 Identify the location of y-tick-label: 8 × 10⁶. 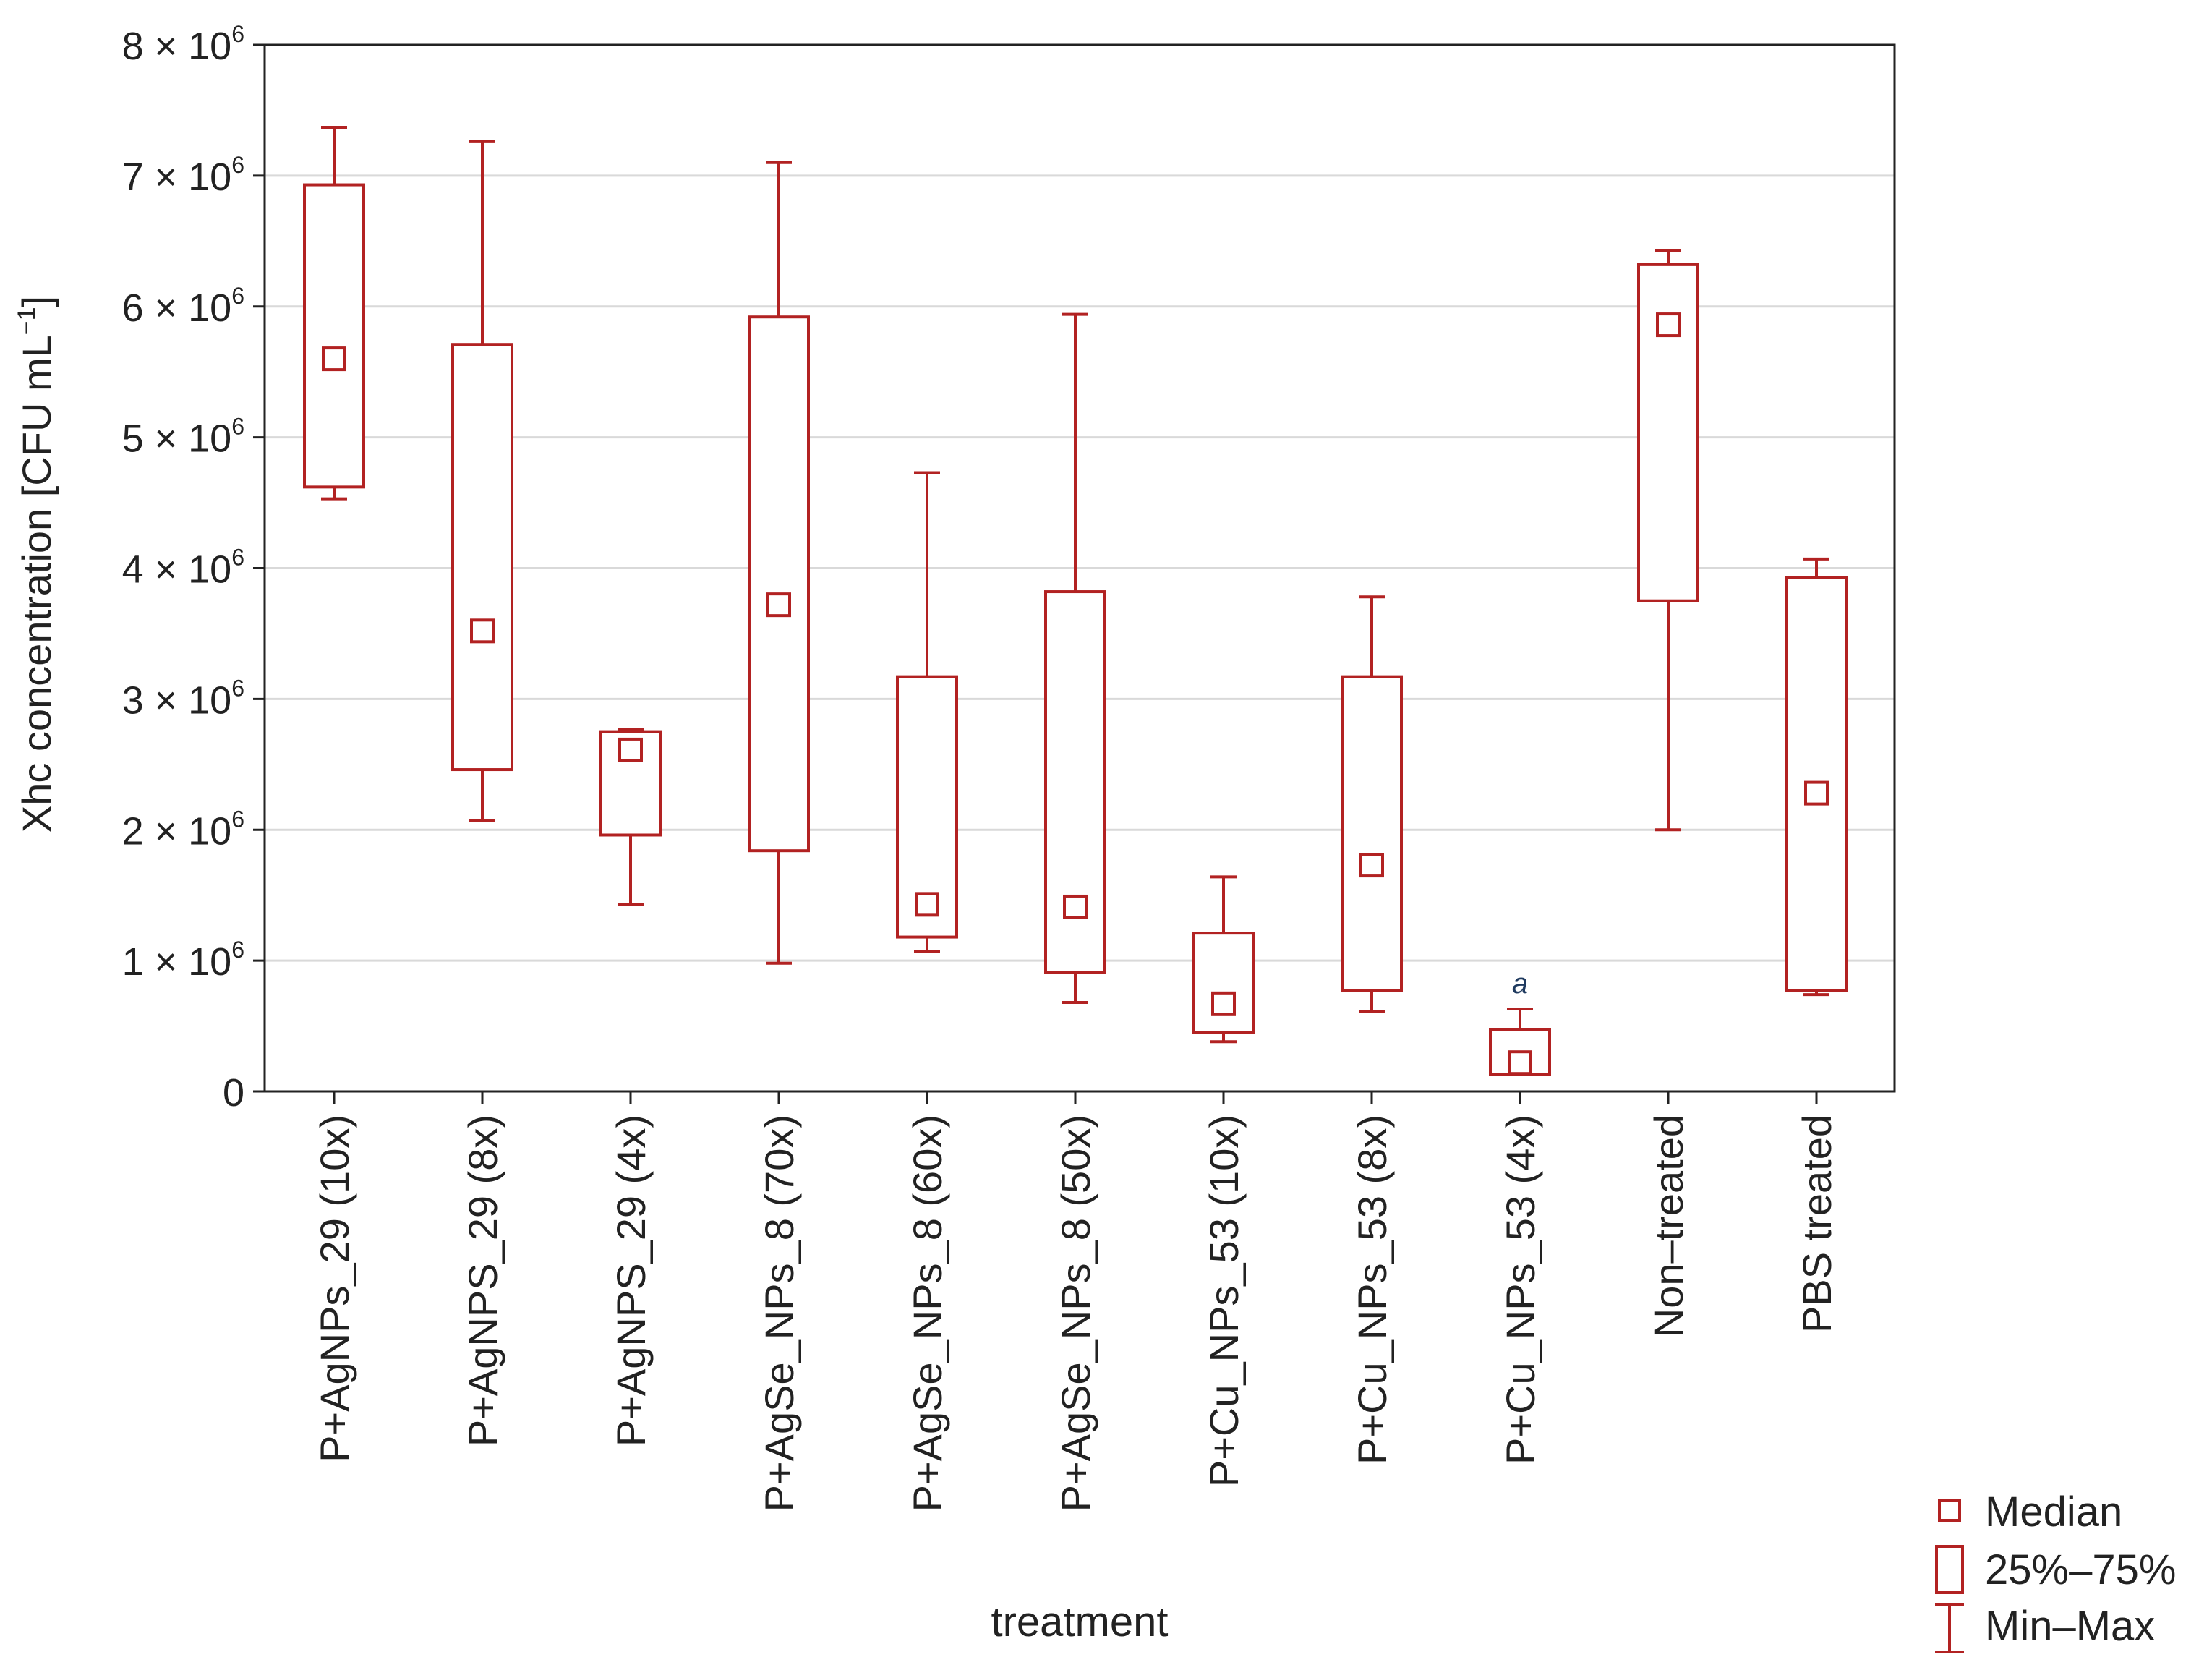
(183, 44).